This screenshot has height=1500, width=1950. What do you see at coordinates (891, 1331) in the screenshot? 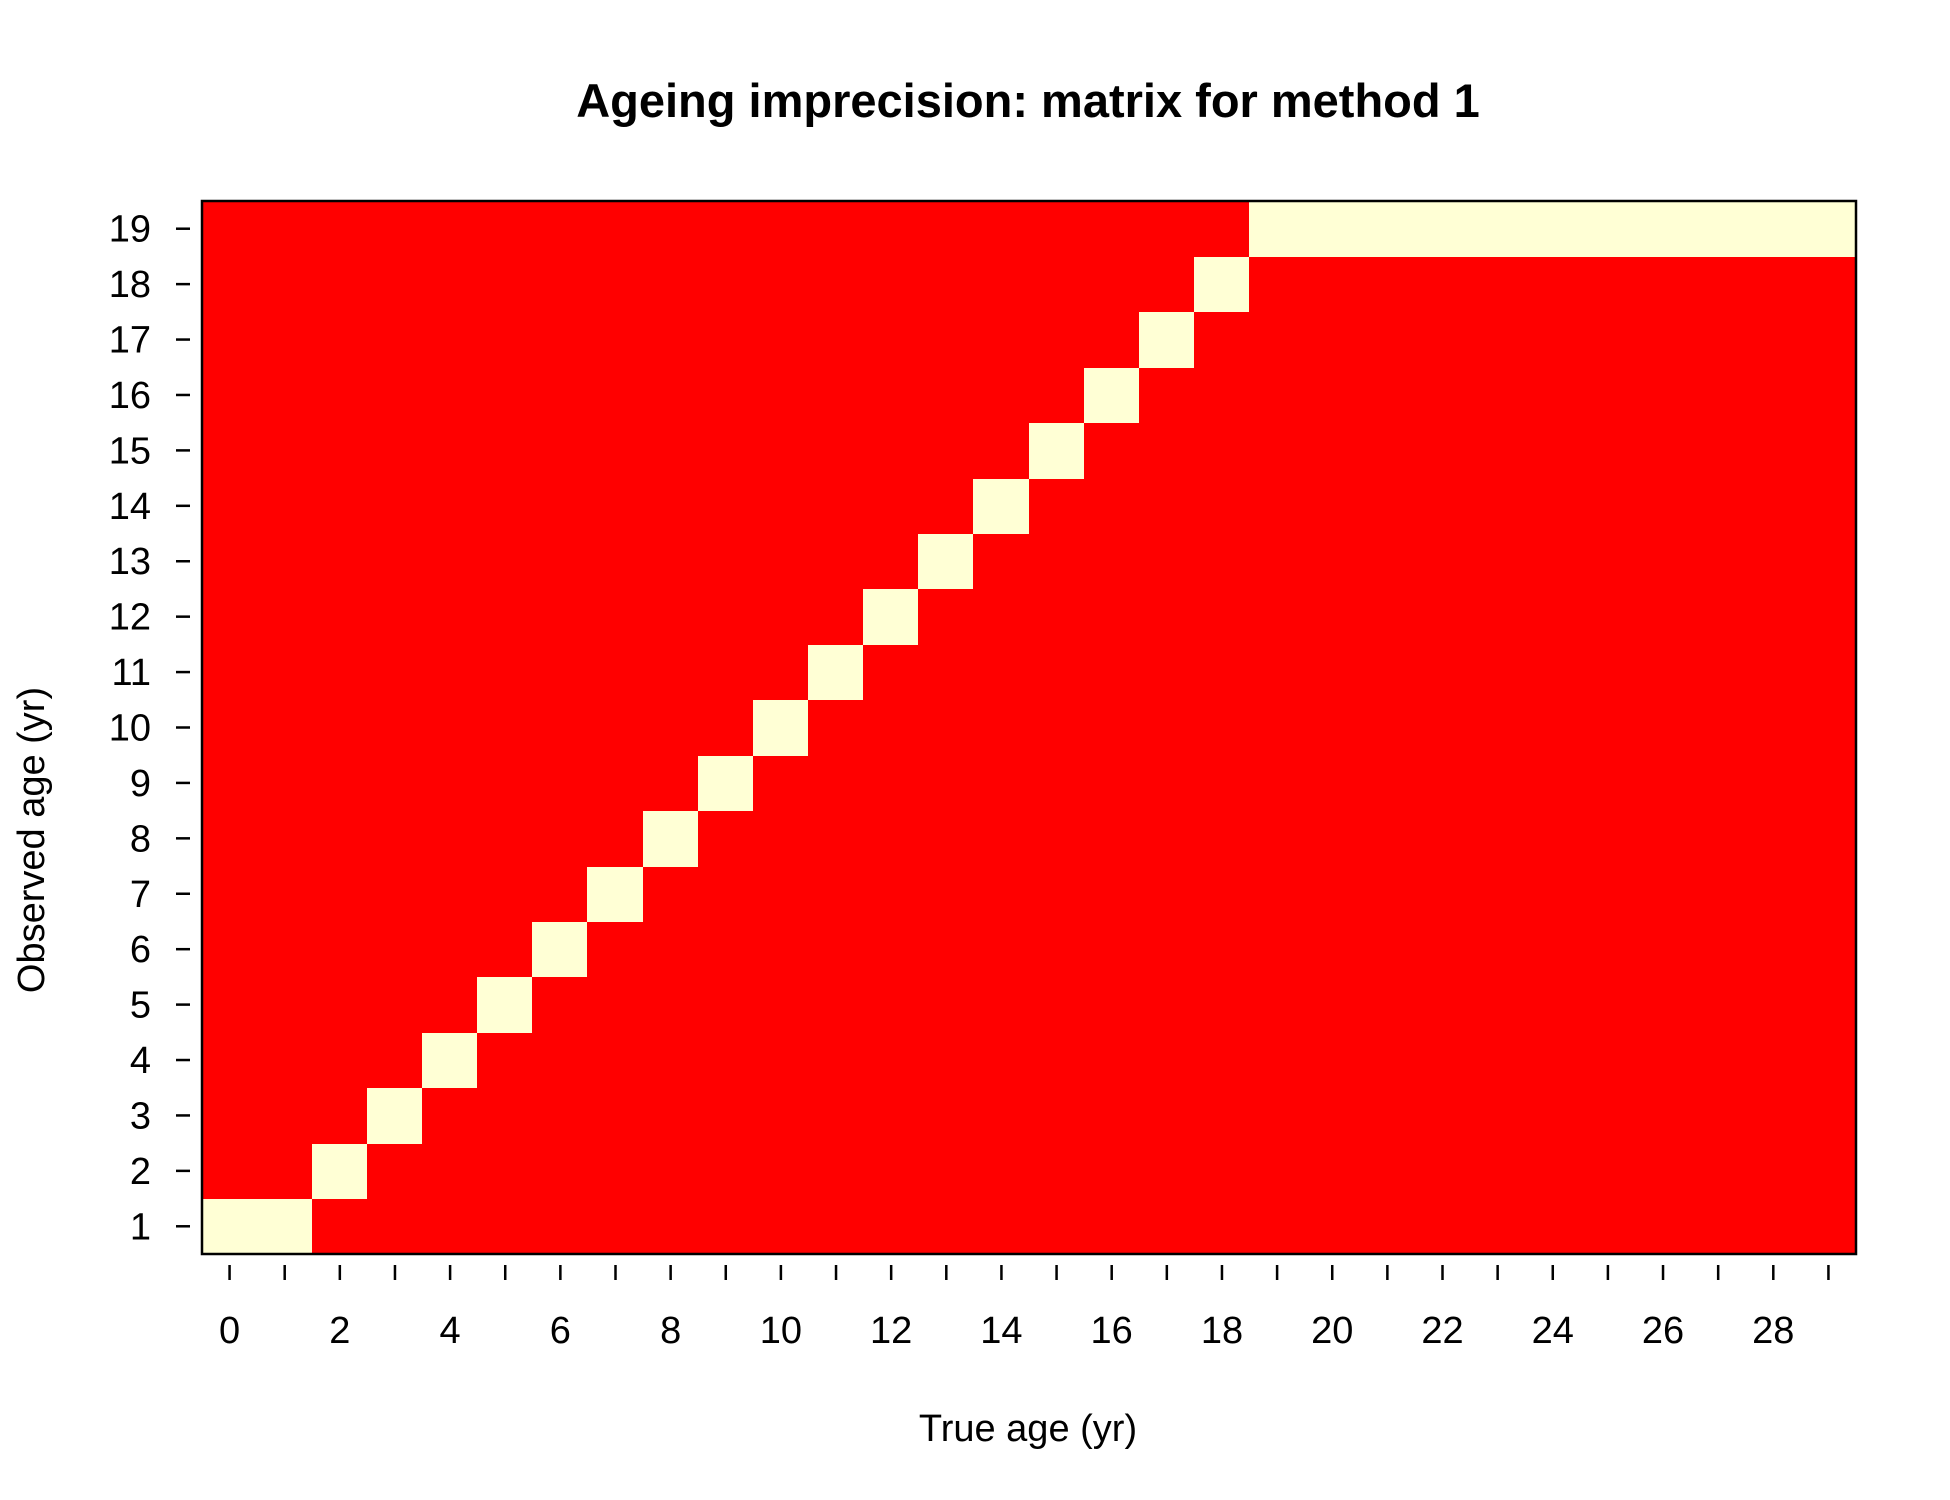
I see `x-tick-label: 12` at bounding box center [891, 1331].